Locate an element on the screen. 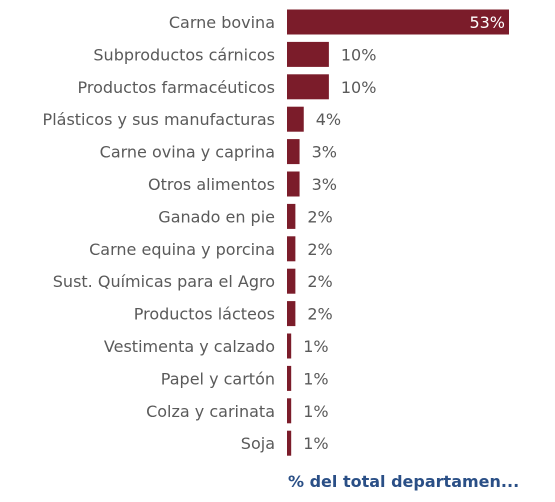  data-label: 53% is located at coordinates (487, 22).